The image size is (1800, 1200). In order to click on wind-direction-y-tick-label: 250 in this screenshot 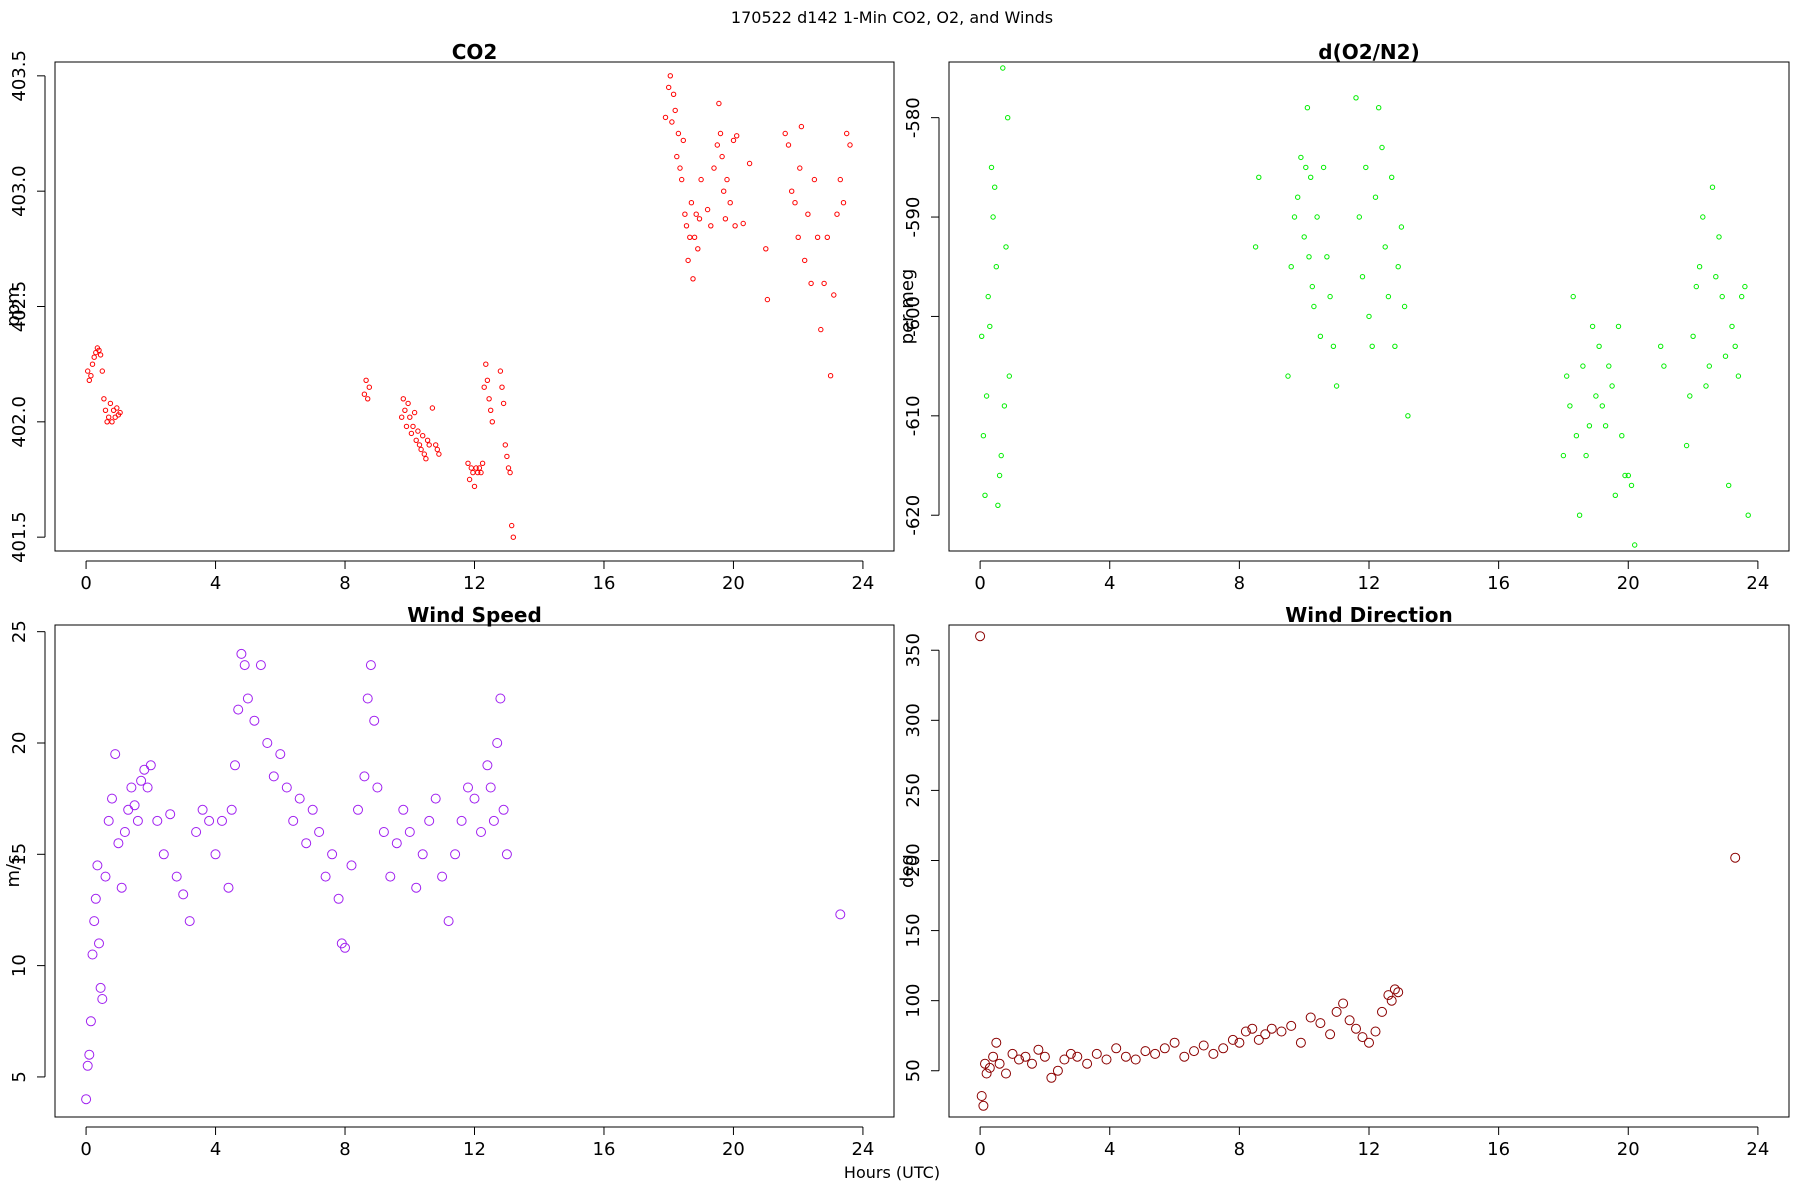, I will do `click(913, 790)`.